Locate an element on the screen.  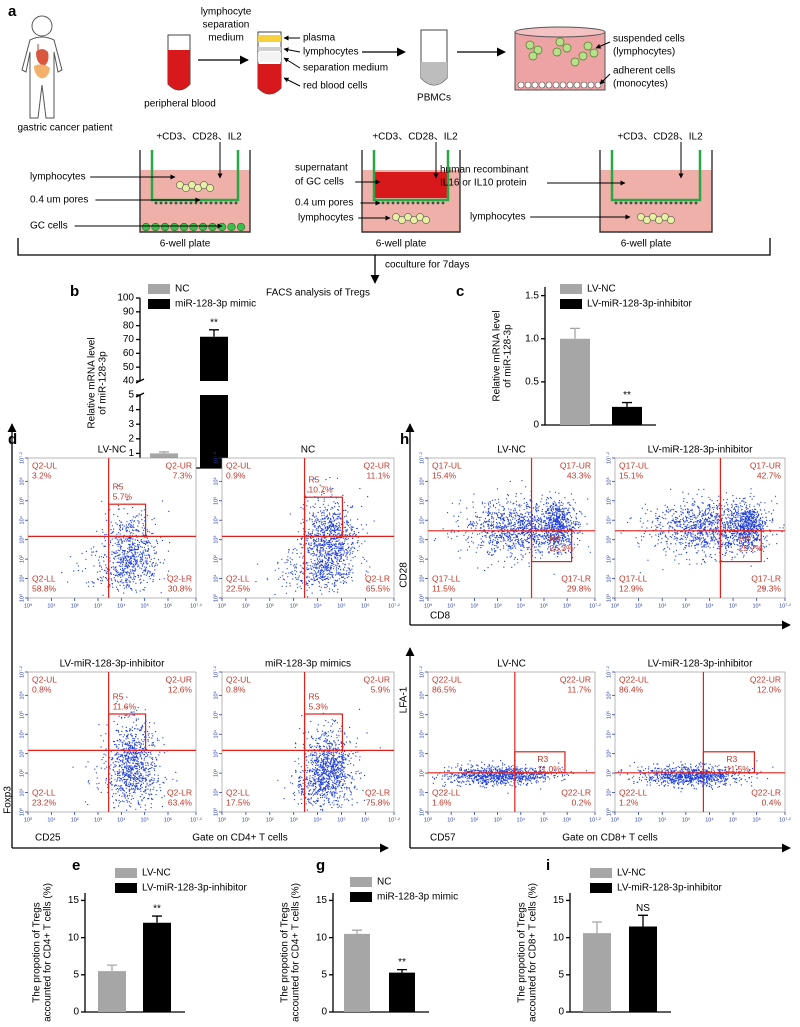
gate-percent: 5.7% is located at coordinates (123, 496).